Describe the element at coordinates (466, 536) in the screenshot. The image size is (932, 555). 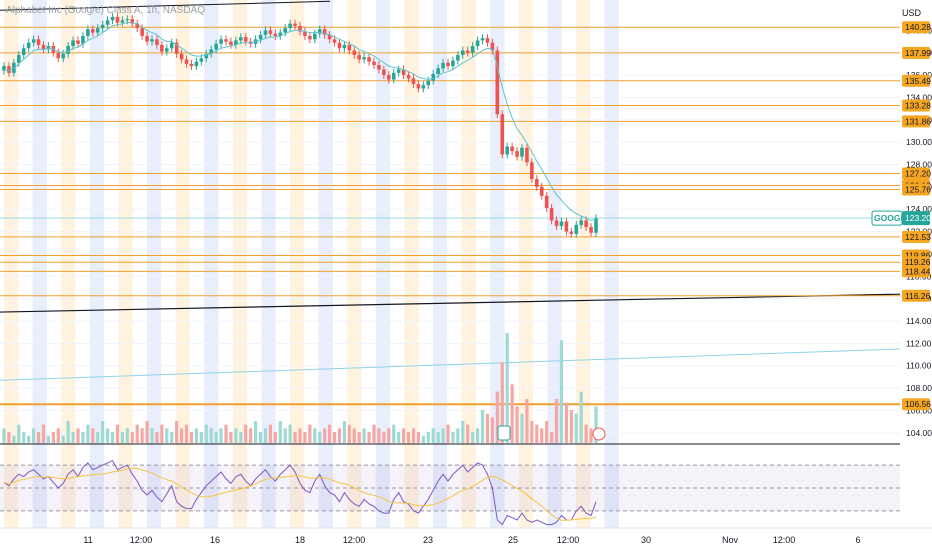
I see `time-axis: 11 12:00 16 18 12:00 23 25 12:00 30 Nov 12:00 6` at that location.